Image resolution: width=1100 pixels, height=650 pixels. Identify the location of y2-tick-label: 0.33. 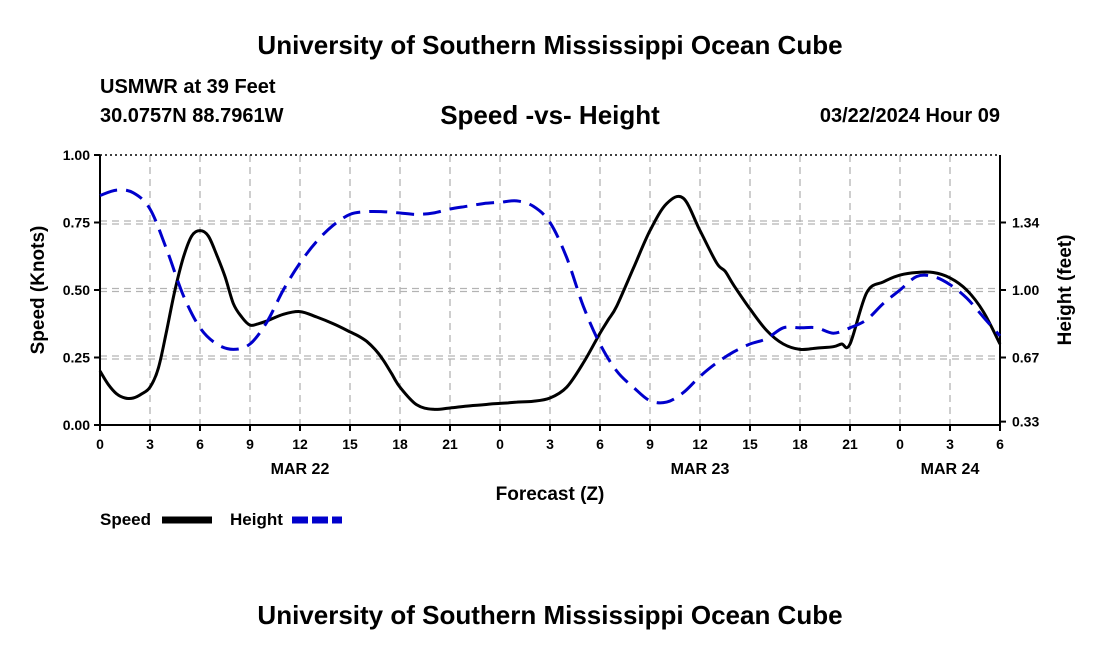
(1025, 422).